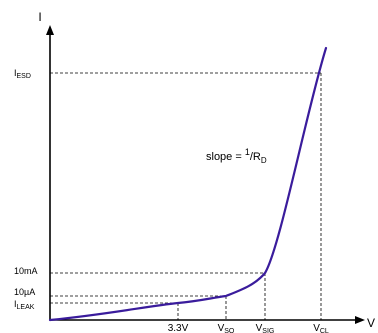 Image resolution: width=378 pixels, height=333 pixels. I want to click on x-tick-label-vsig: VSIG, so click(265, 328).